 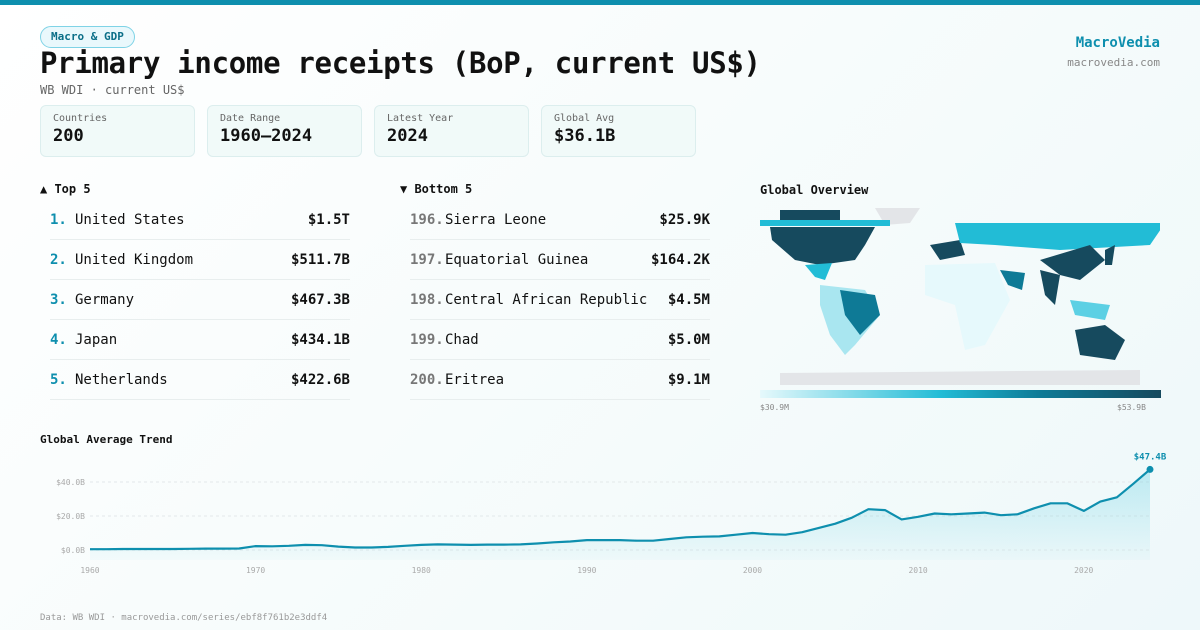 I want to click on stat-global-avg: Global Avg $36.1B, so click(x=618, y=131).